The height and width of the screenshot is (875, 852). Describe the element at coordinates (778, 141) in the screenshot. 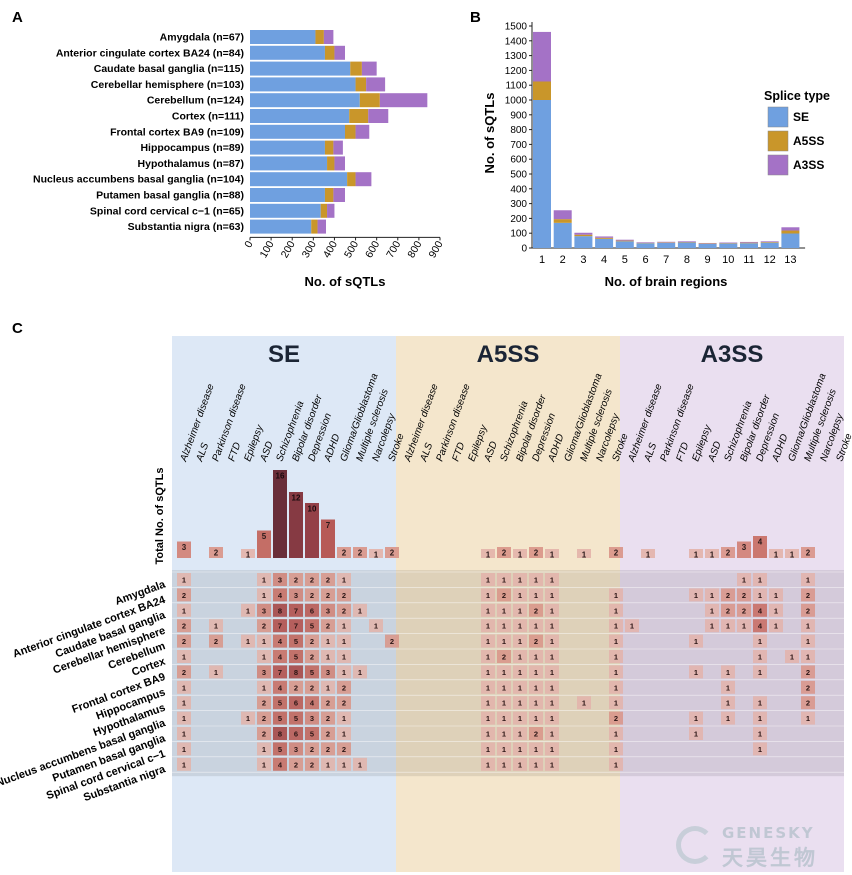

I see `legend-swatch-a5ss` at that location.